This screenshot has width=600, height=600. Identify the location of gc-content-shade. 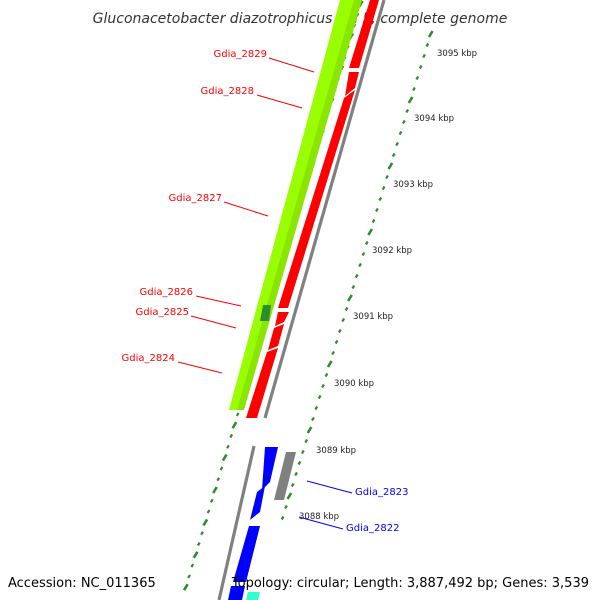
(299, 205).